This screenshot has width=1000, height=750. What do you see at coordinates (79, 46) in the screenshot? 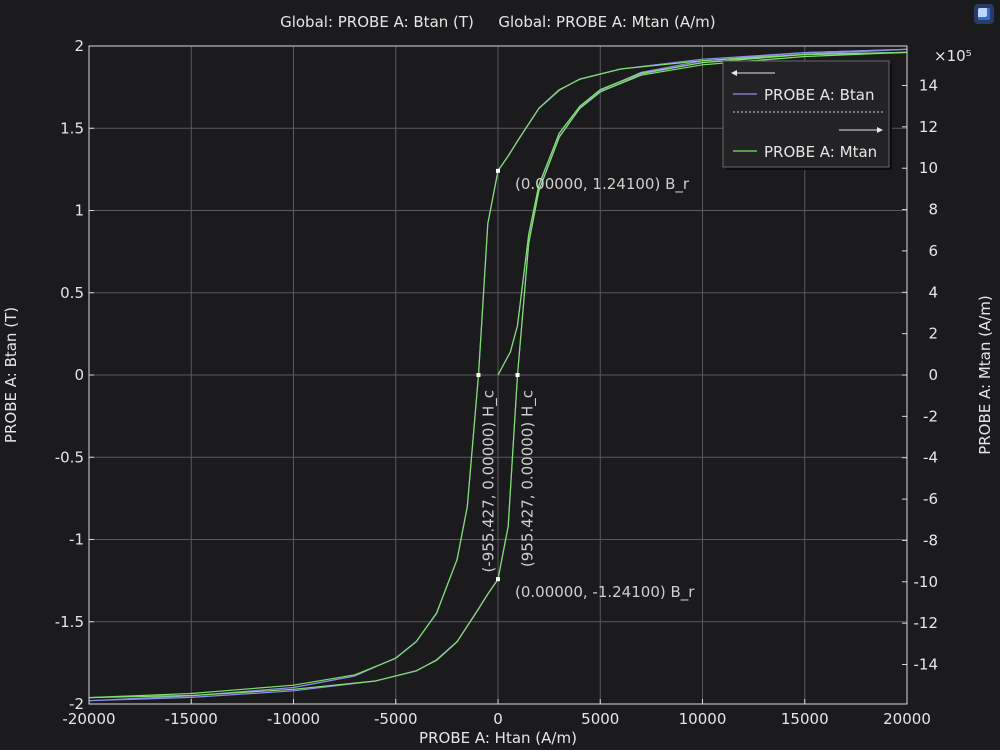
I see `y-tick-label: 2` at bounding box center [79, 46].